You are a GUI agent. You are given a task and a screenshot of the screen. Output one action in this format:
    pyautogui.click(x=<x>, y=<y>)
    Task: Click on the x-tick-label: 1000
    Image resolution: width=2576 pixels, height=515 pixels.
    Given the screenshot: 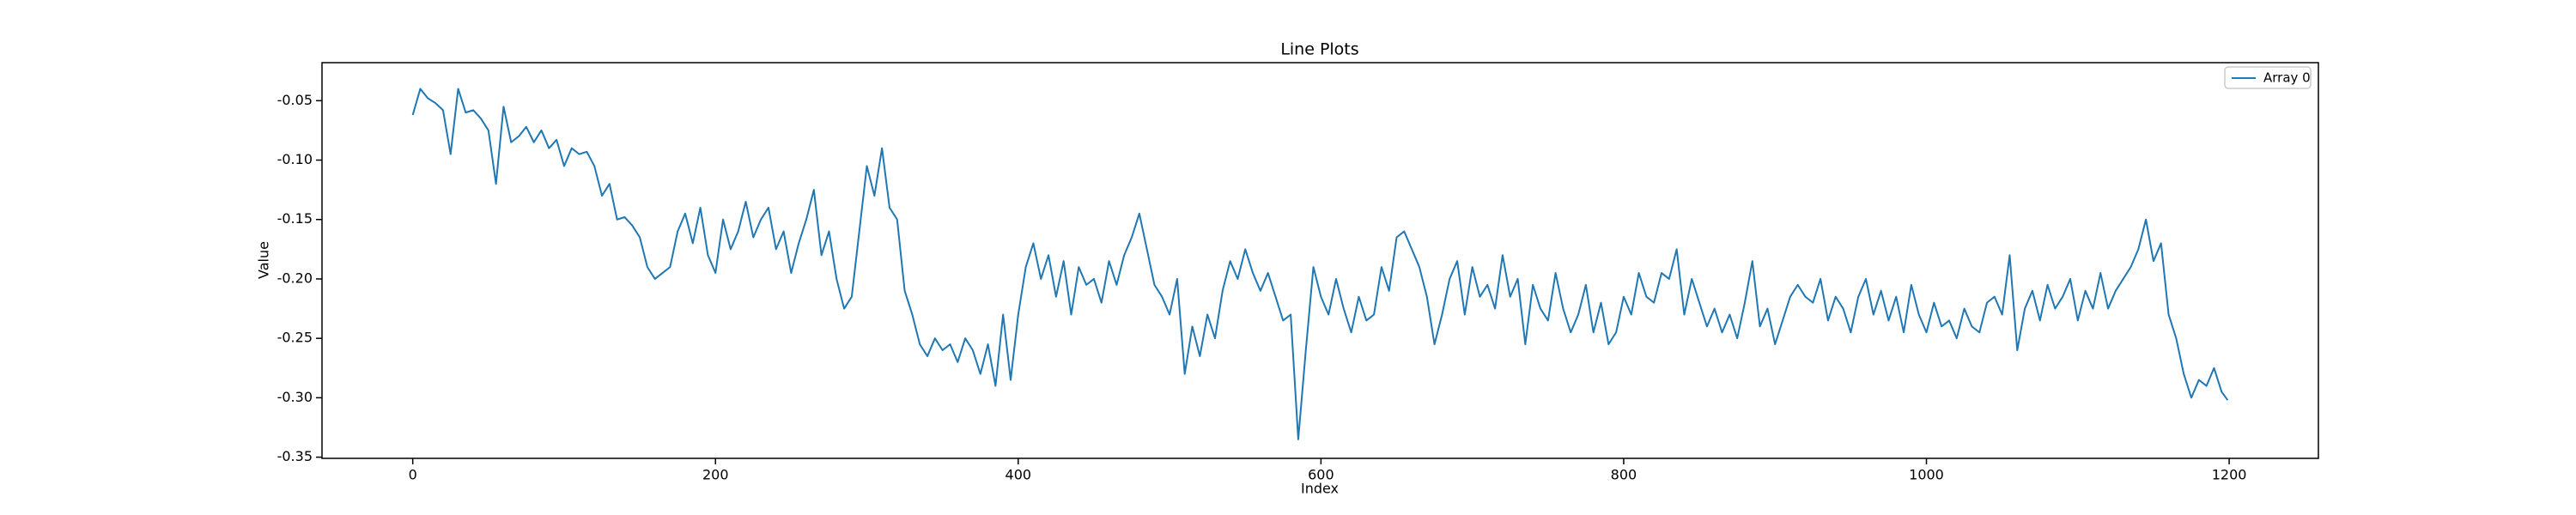 What is the action you would take?
    pyautogui.click(x=1926, y=475)
    